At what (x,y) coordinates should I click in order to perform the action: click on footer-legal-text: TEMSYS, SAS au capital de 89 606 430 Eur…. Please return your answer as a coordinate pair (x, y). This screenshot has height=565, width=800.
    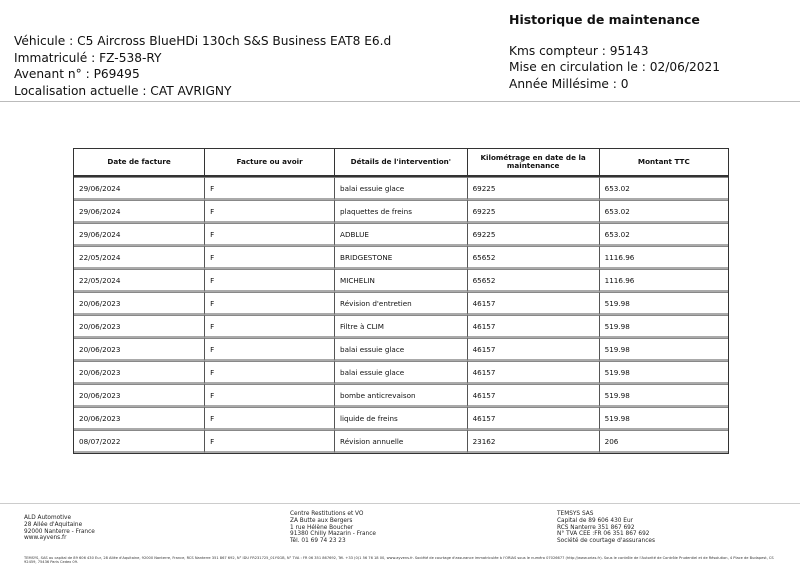
    Looking at the image, I should click on (399, 560).